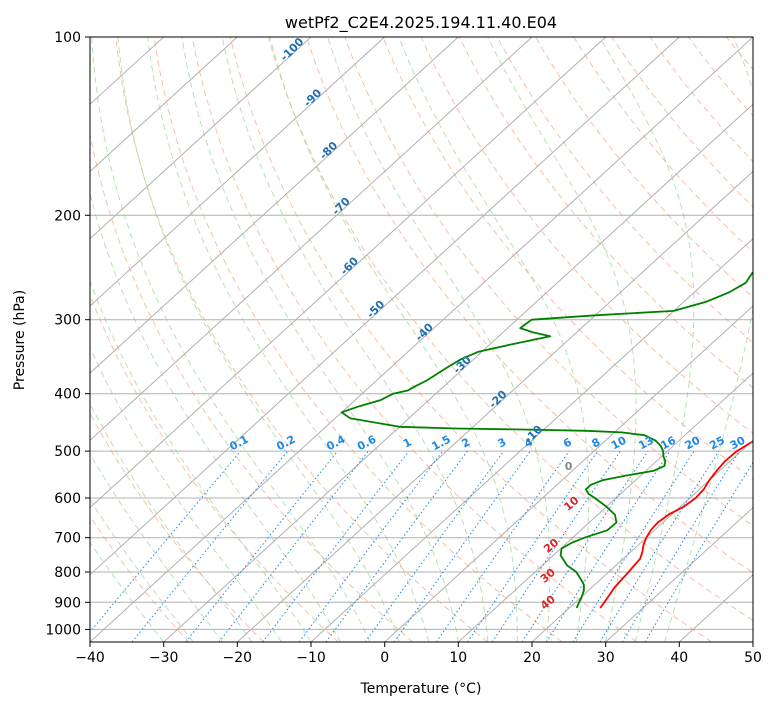 This screenshot has height=708, width=775. Describe the element at coordinates (164, 658) in the screenshot. I see `x-tick-label: −30` at that location.